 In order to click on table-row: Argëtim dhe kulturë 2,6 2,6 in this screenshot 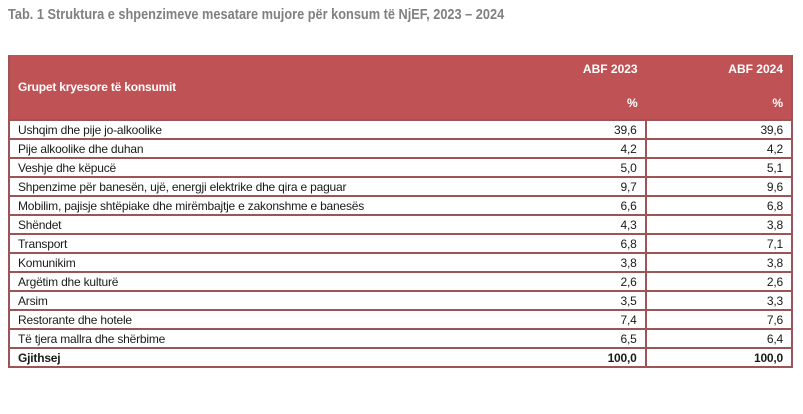, I will do `click(400, 281)`.